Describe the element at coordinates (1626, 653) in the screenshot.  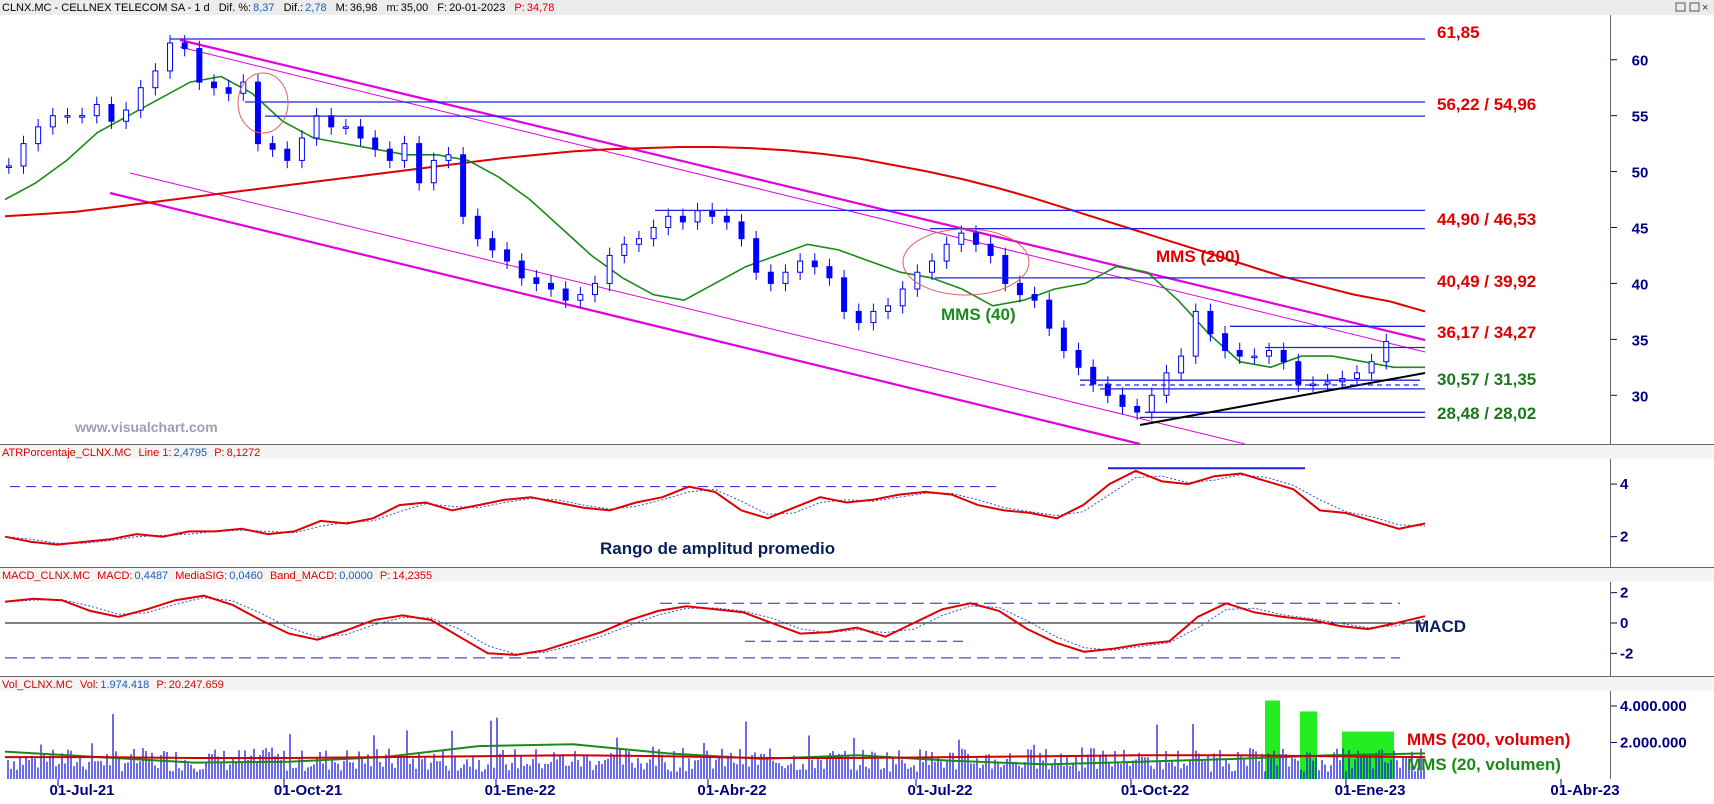
I see `macd-tick-label: -2` at that location.